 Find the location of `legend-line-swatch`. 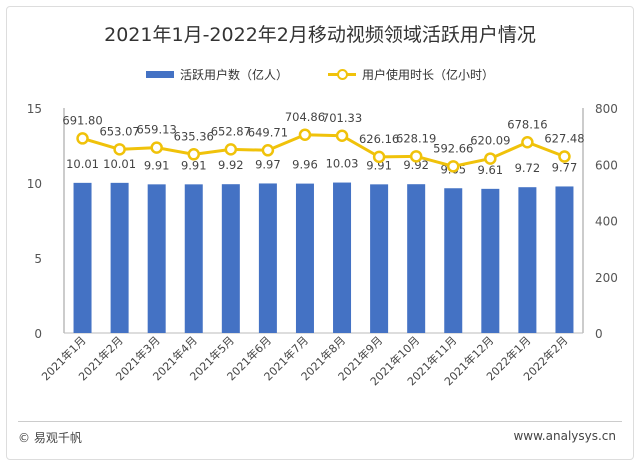

legend-line-swatch is located at coordinates (342, 74).